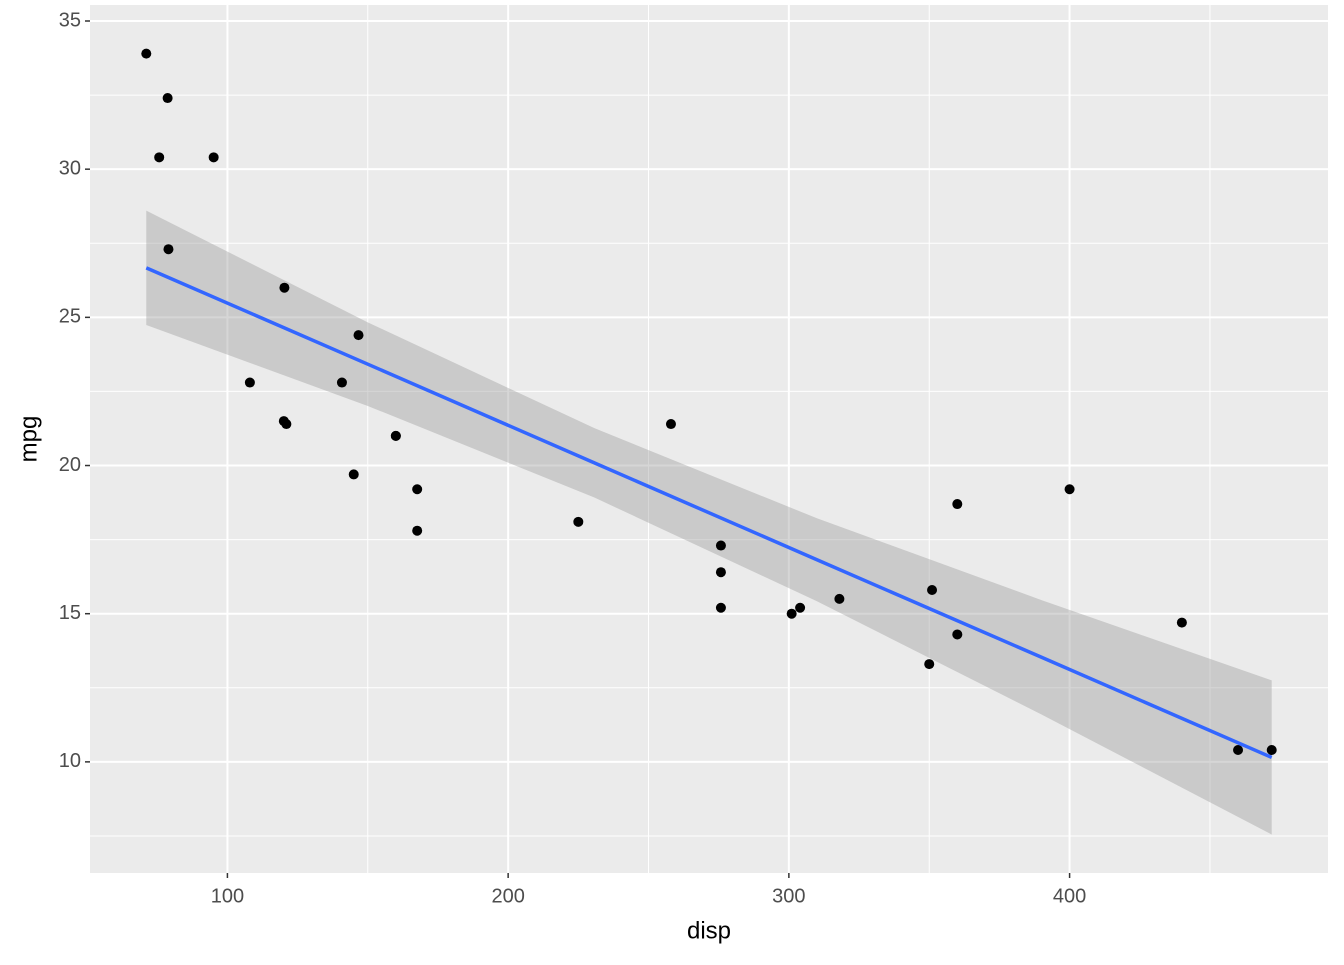  Describe the element at coordinates (1069, 896) in the screenshot. I see `x-tick-label: 400` at that location.